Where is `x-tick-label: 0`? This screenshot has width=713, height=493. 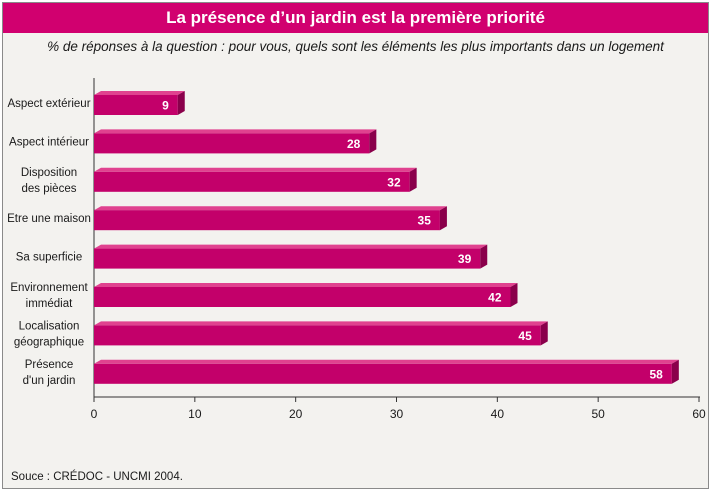 x-tick-label: 0 is located at coordinates (94, 414).